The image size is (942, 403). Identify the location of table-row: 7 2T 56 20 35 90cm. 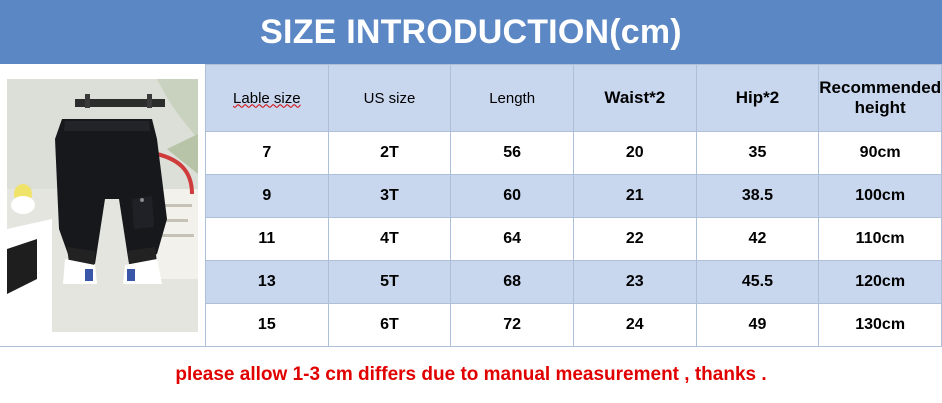
(573, 153).